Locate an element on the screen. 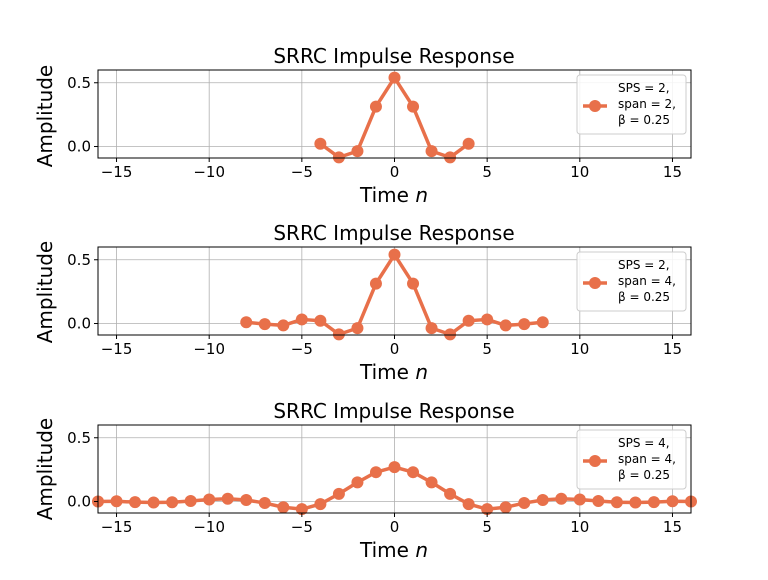 The width and height of the screenshot is (768, 580). subplot-1-legend-line1: SPS = 2, is located at coordinates (644, 88).